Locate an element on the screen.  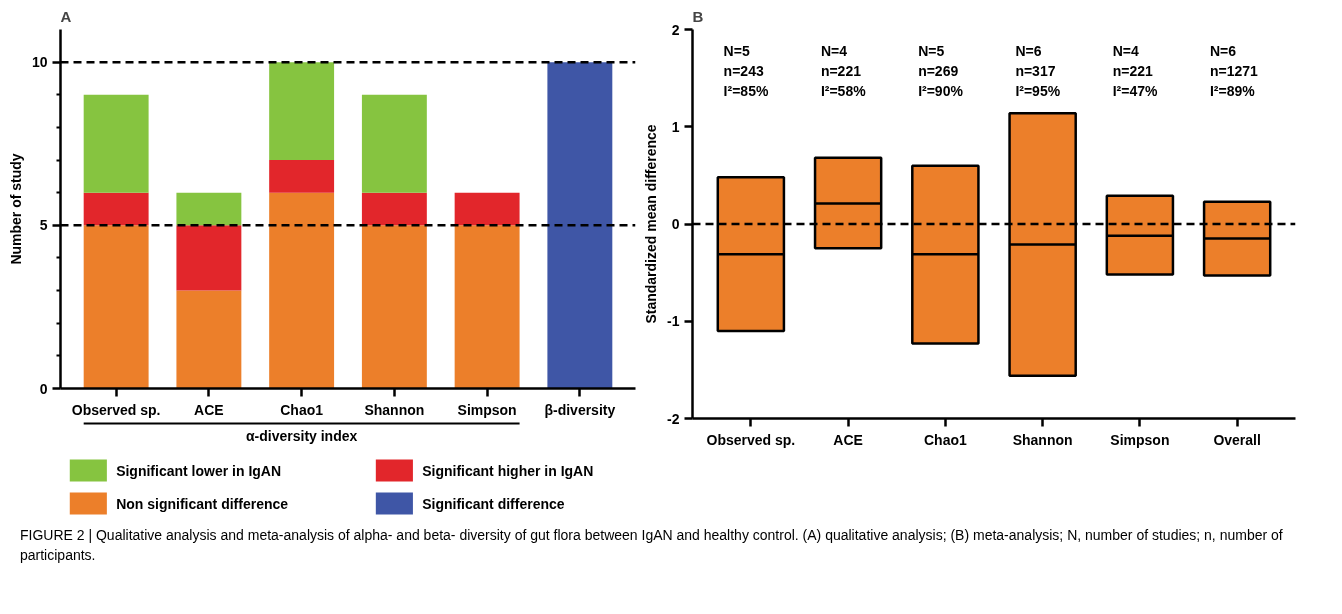
y-tick-label: -1 is located at coordinates (673, 321).